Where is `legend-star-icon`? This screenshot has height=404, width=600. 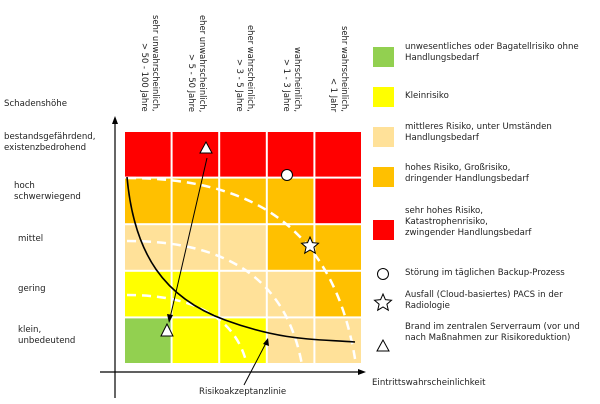
legend-star-icon is located at coordinates (383, 302).